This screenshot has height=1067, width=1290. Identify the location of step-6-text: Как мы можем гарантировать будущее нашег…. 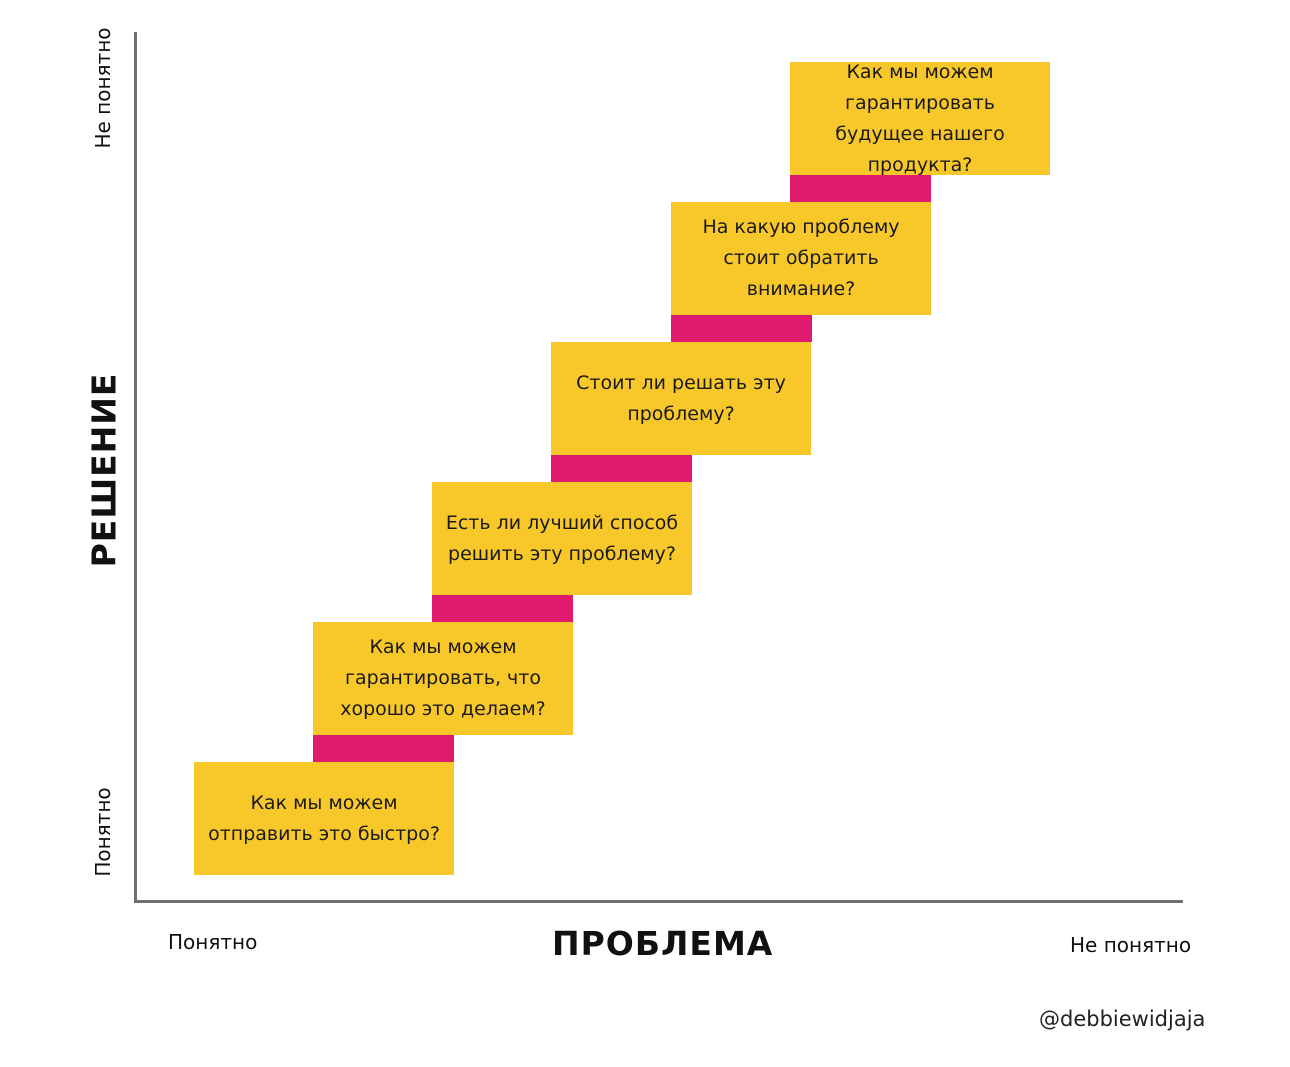
(920, 118).